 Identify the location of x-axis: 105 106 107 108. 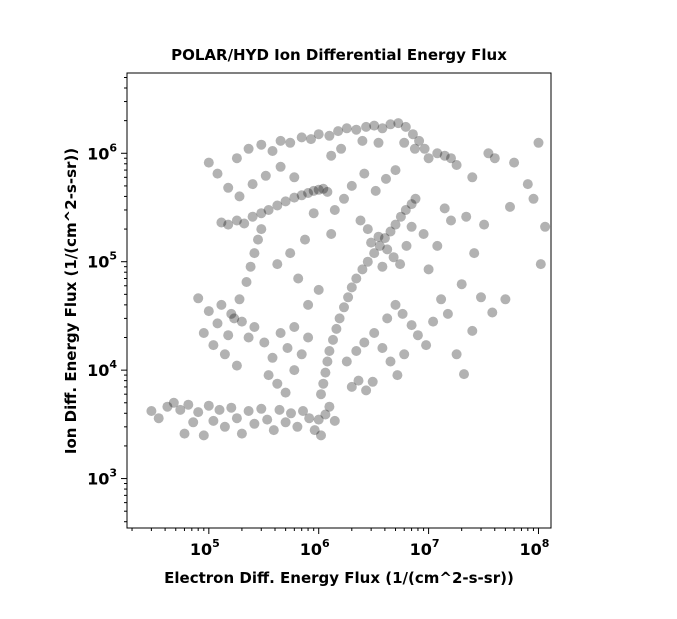
(340, 543).